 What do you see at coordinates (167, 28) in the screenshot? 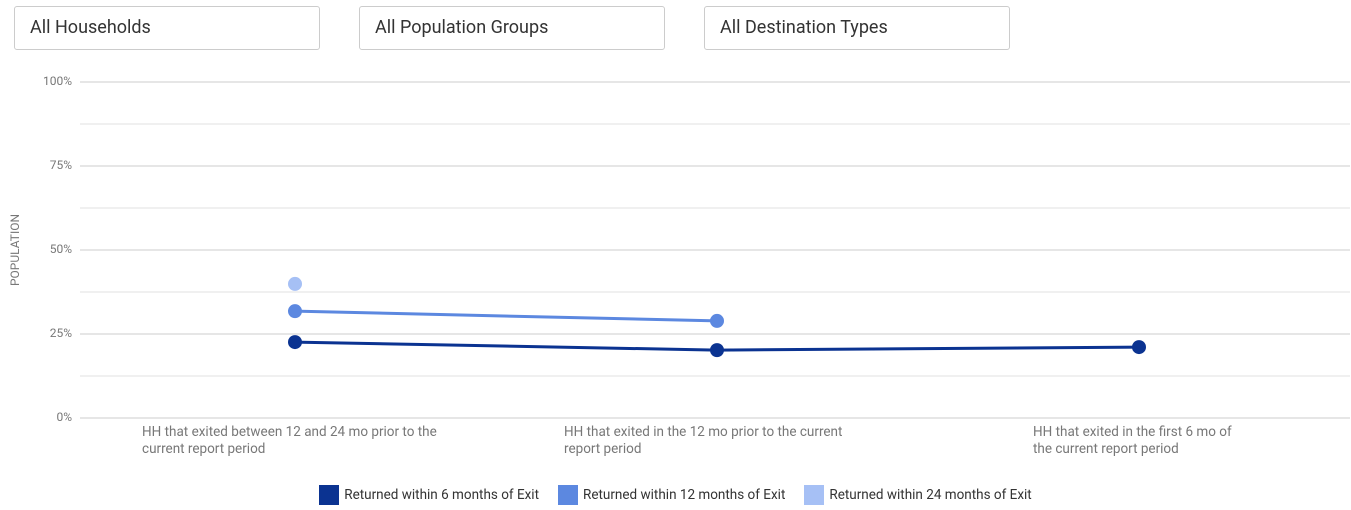
I see `households-dropdown: All Households` at bounding box center [167, 28].